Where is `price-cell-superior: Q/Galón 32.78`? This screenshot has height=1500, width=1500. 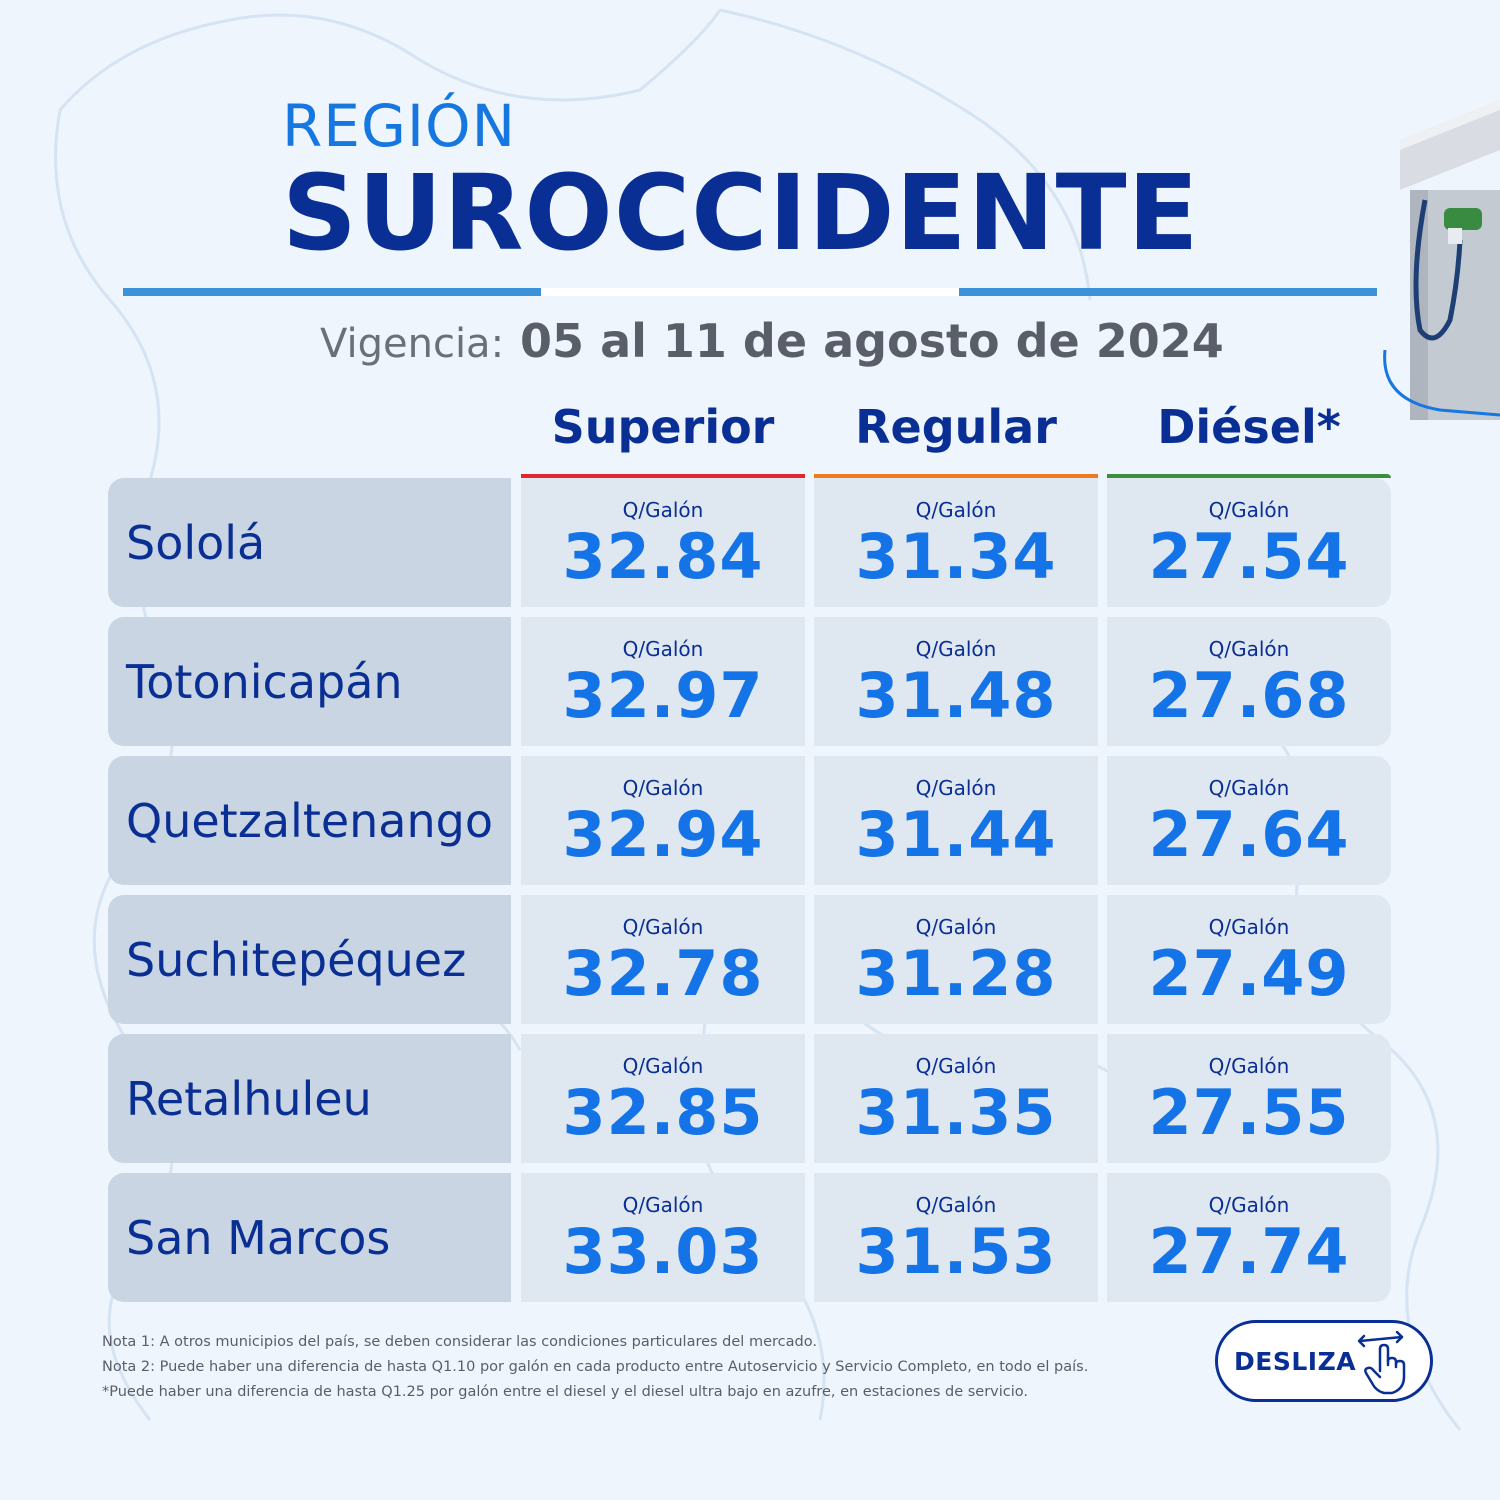 price-cell-superior: Q/Galón 32.78 is located at coordinates (663, 959).